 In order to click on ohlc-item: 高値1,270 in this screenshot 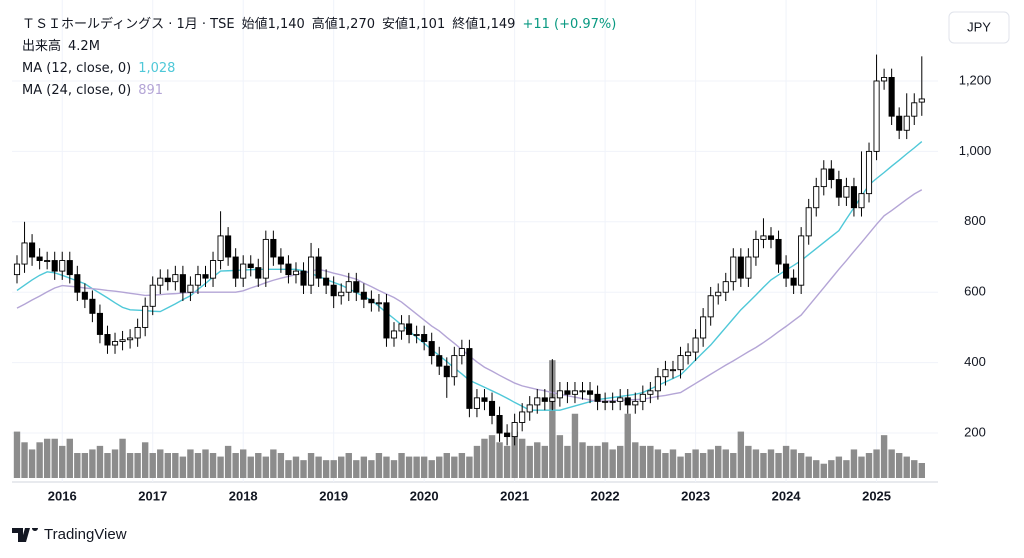, I will do `click(343, 24)`.